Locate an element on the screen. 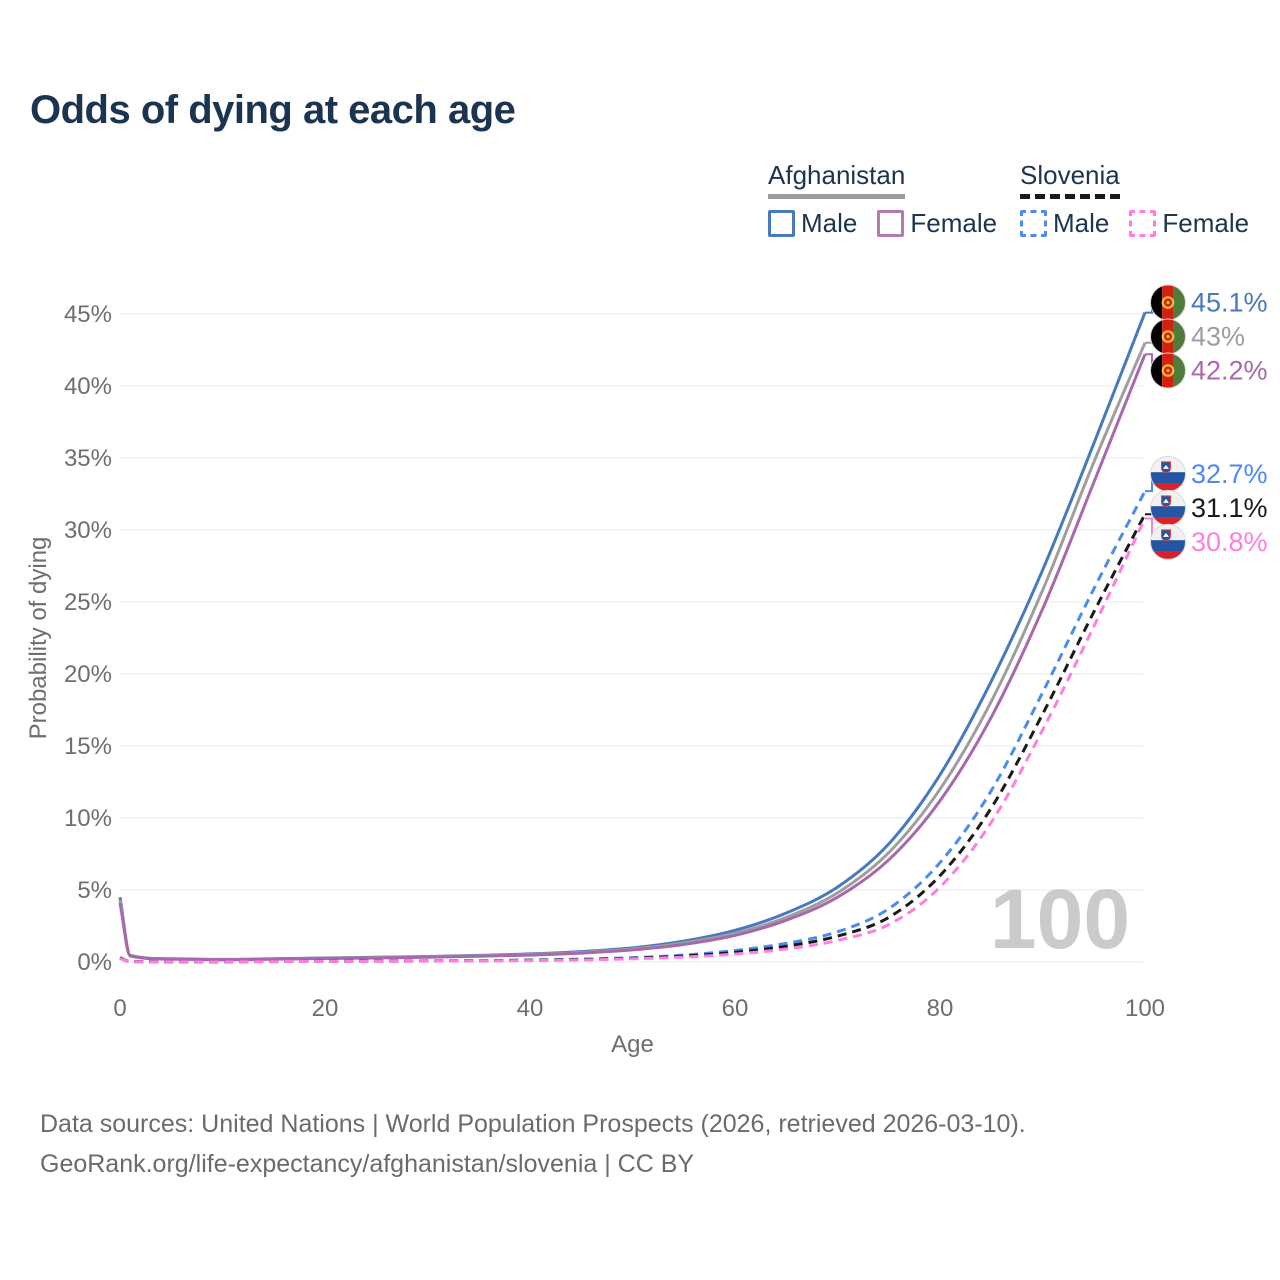 Image resolution: width=1280 pixels, height=1280 pixels. legend-country-afghanistan: Afghanistan is located at coordinates (837, 179).